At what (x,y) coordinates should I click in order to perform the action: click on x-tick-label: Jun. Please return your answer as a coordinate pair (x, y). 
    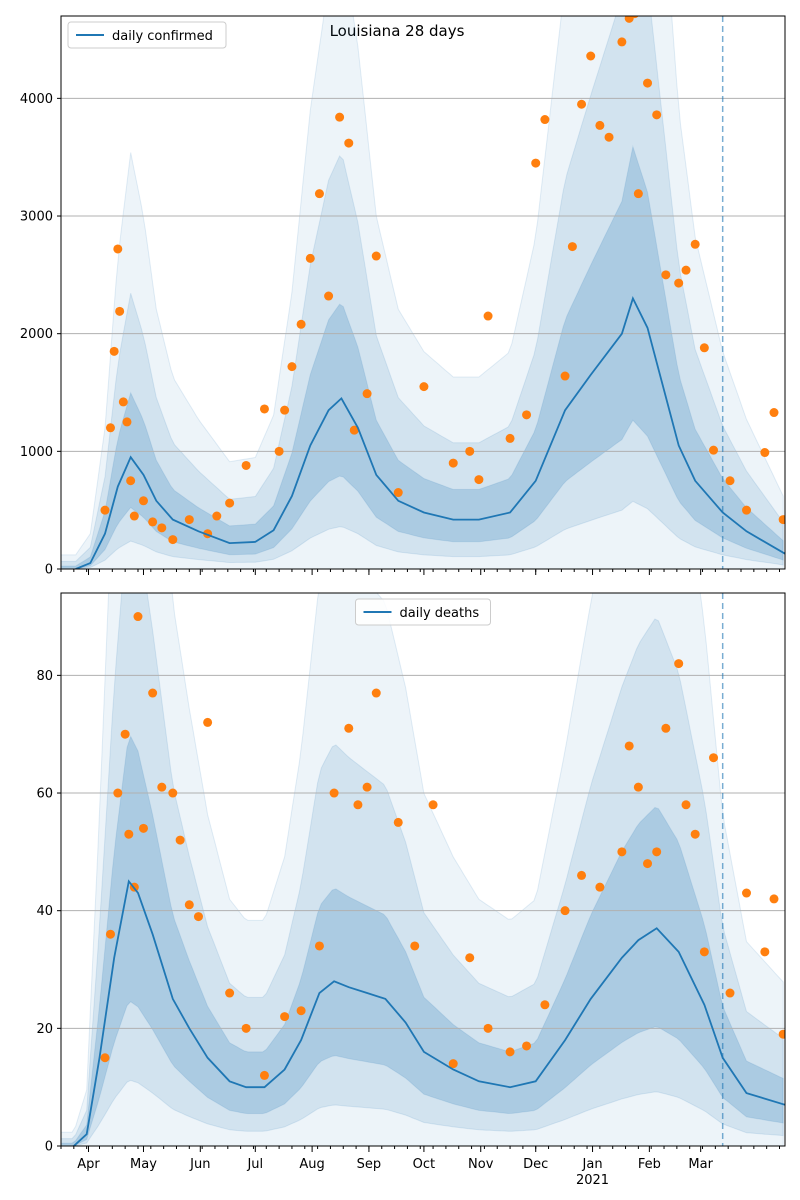
    Looking at the image, I should click on (199, 1164).